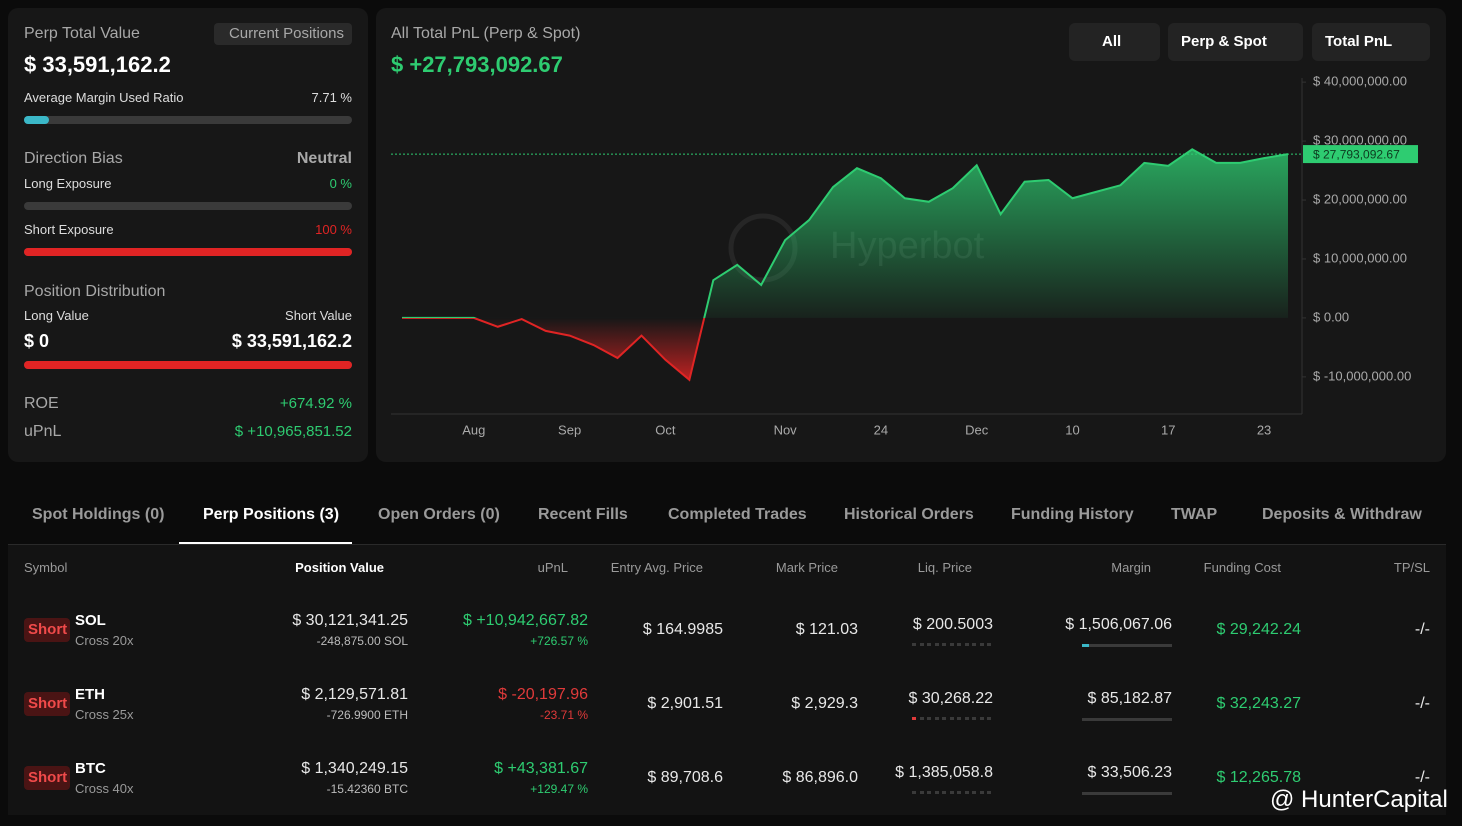 The height and width of the screenshot is (826, 1462). I want to click on value: 7.71 %, so click(331, 97).